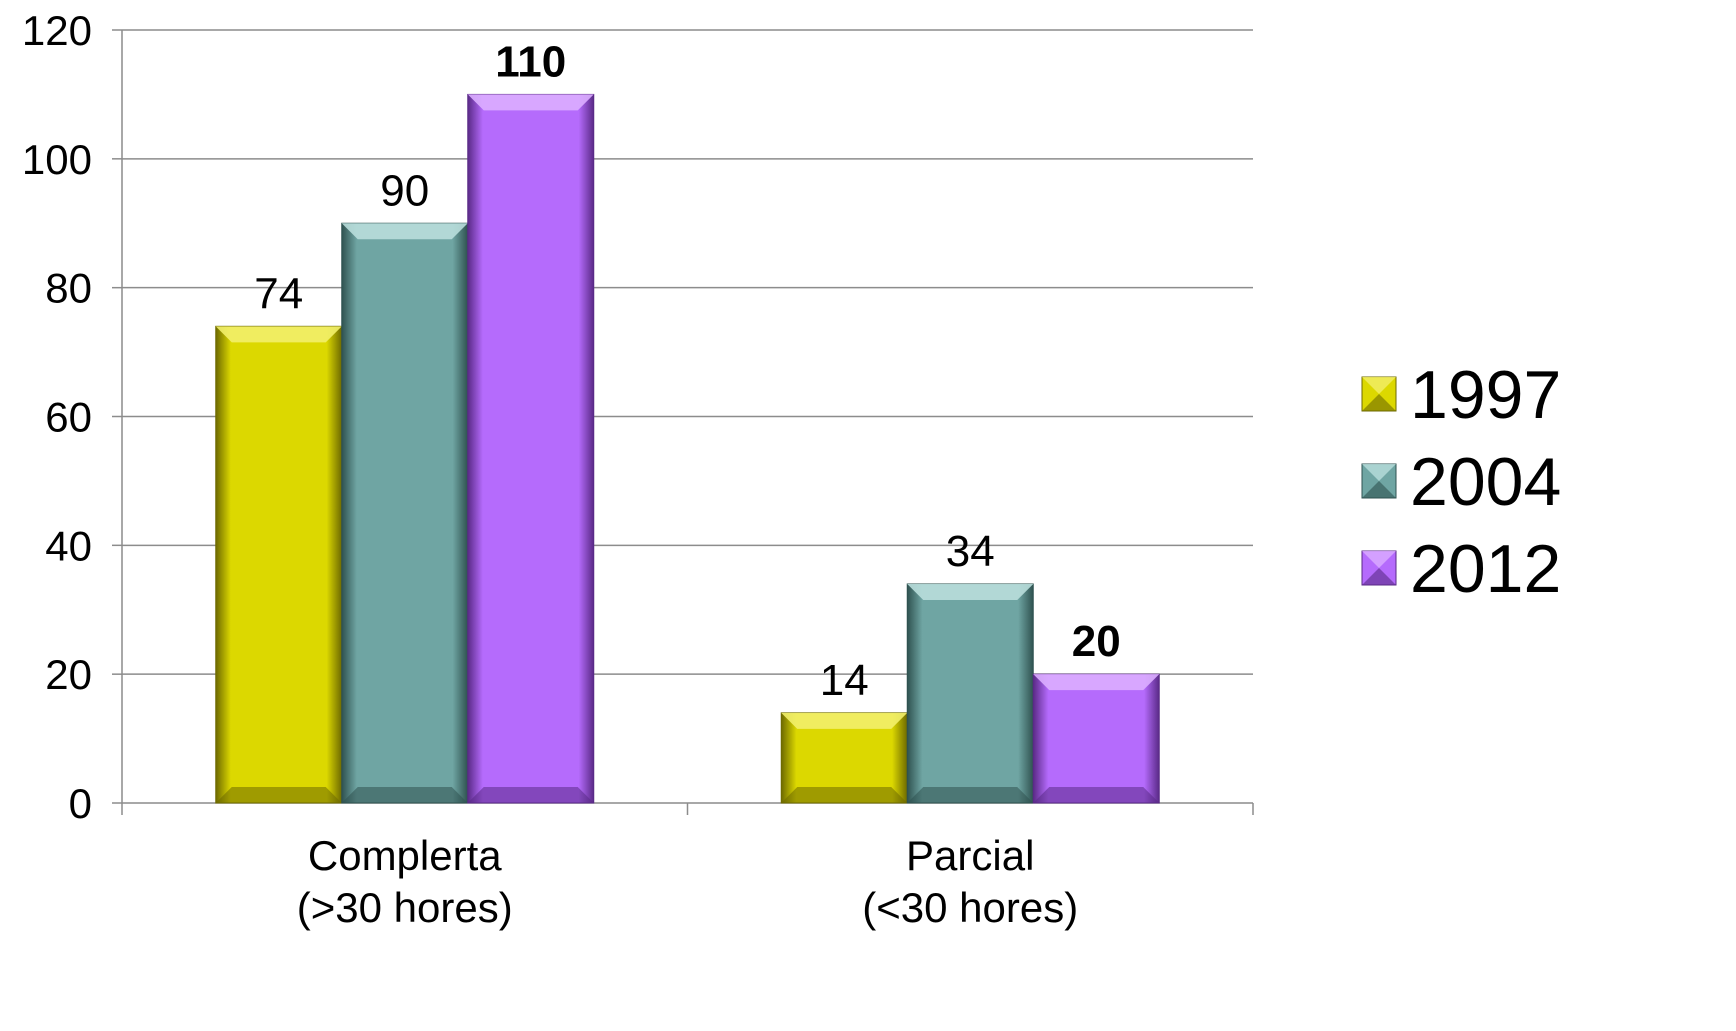 This screenshot has width=1736, height=1031. Describe the element at coordinates (1485, 569) in the screenshot. I see `legend-label: 2012` at that location.